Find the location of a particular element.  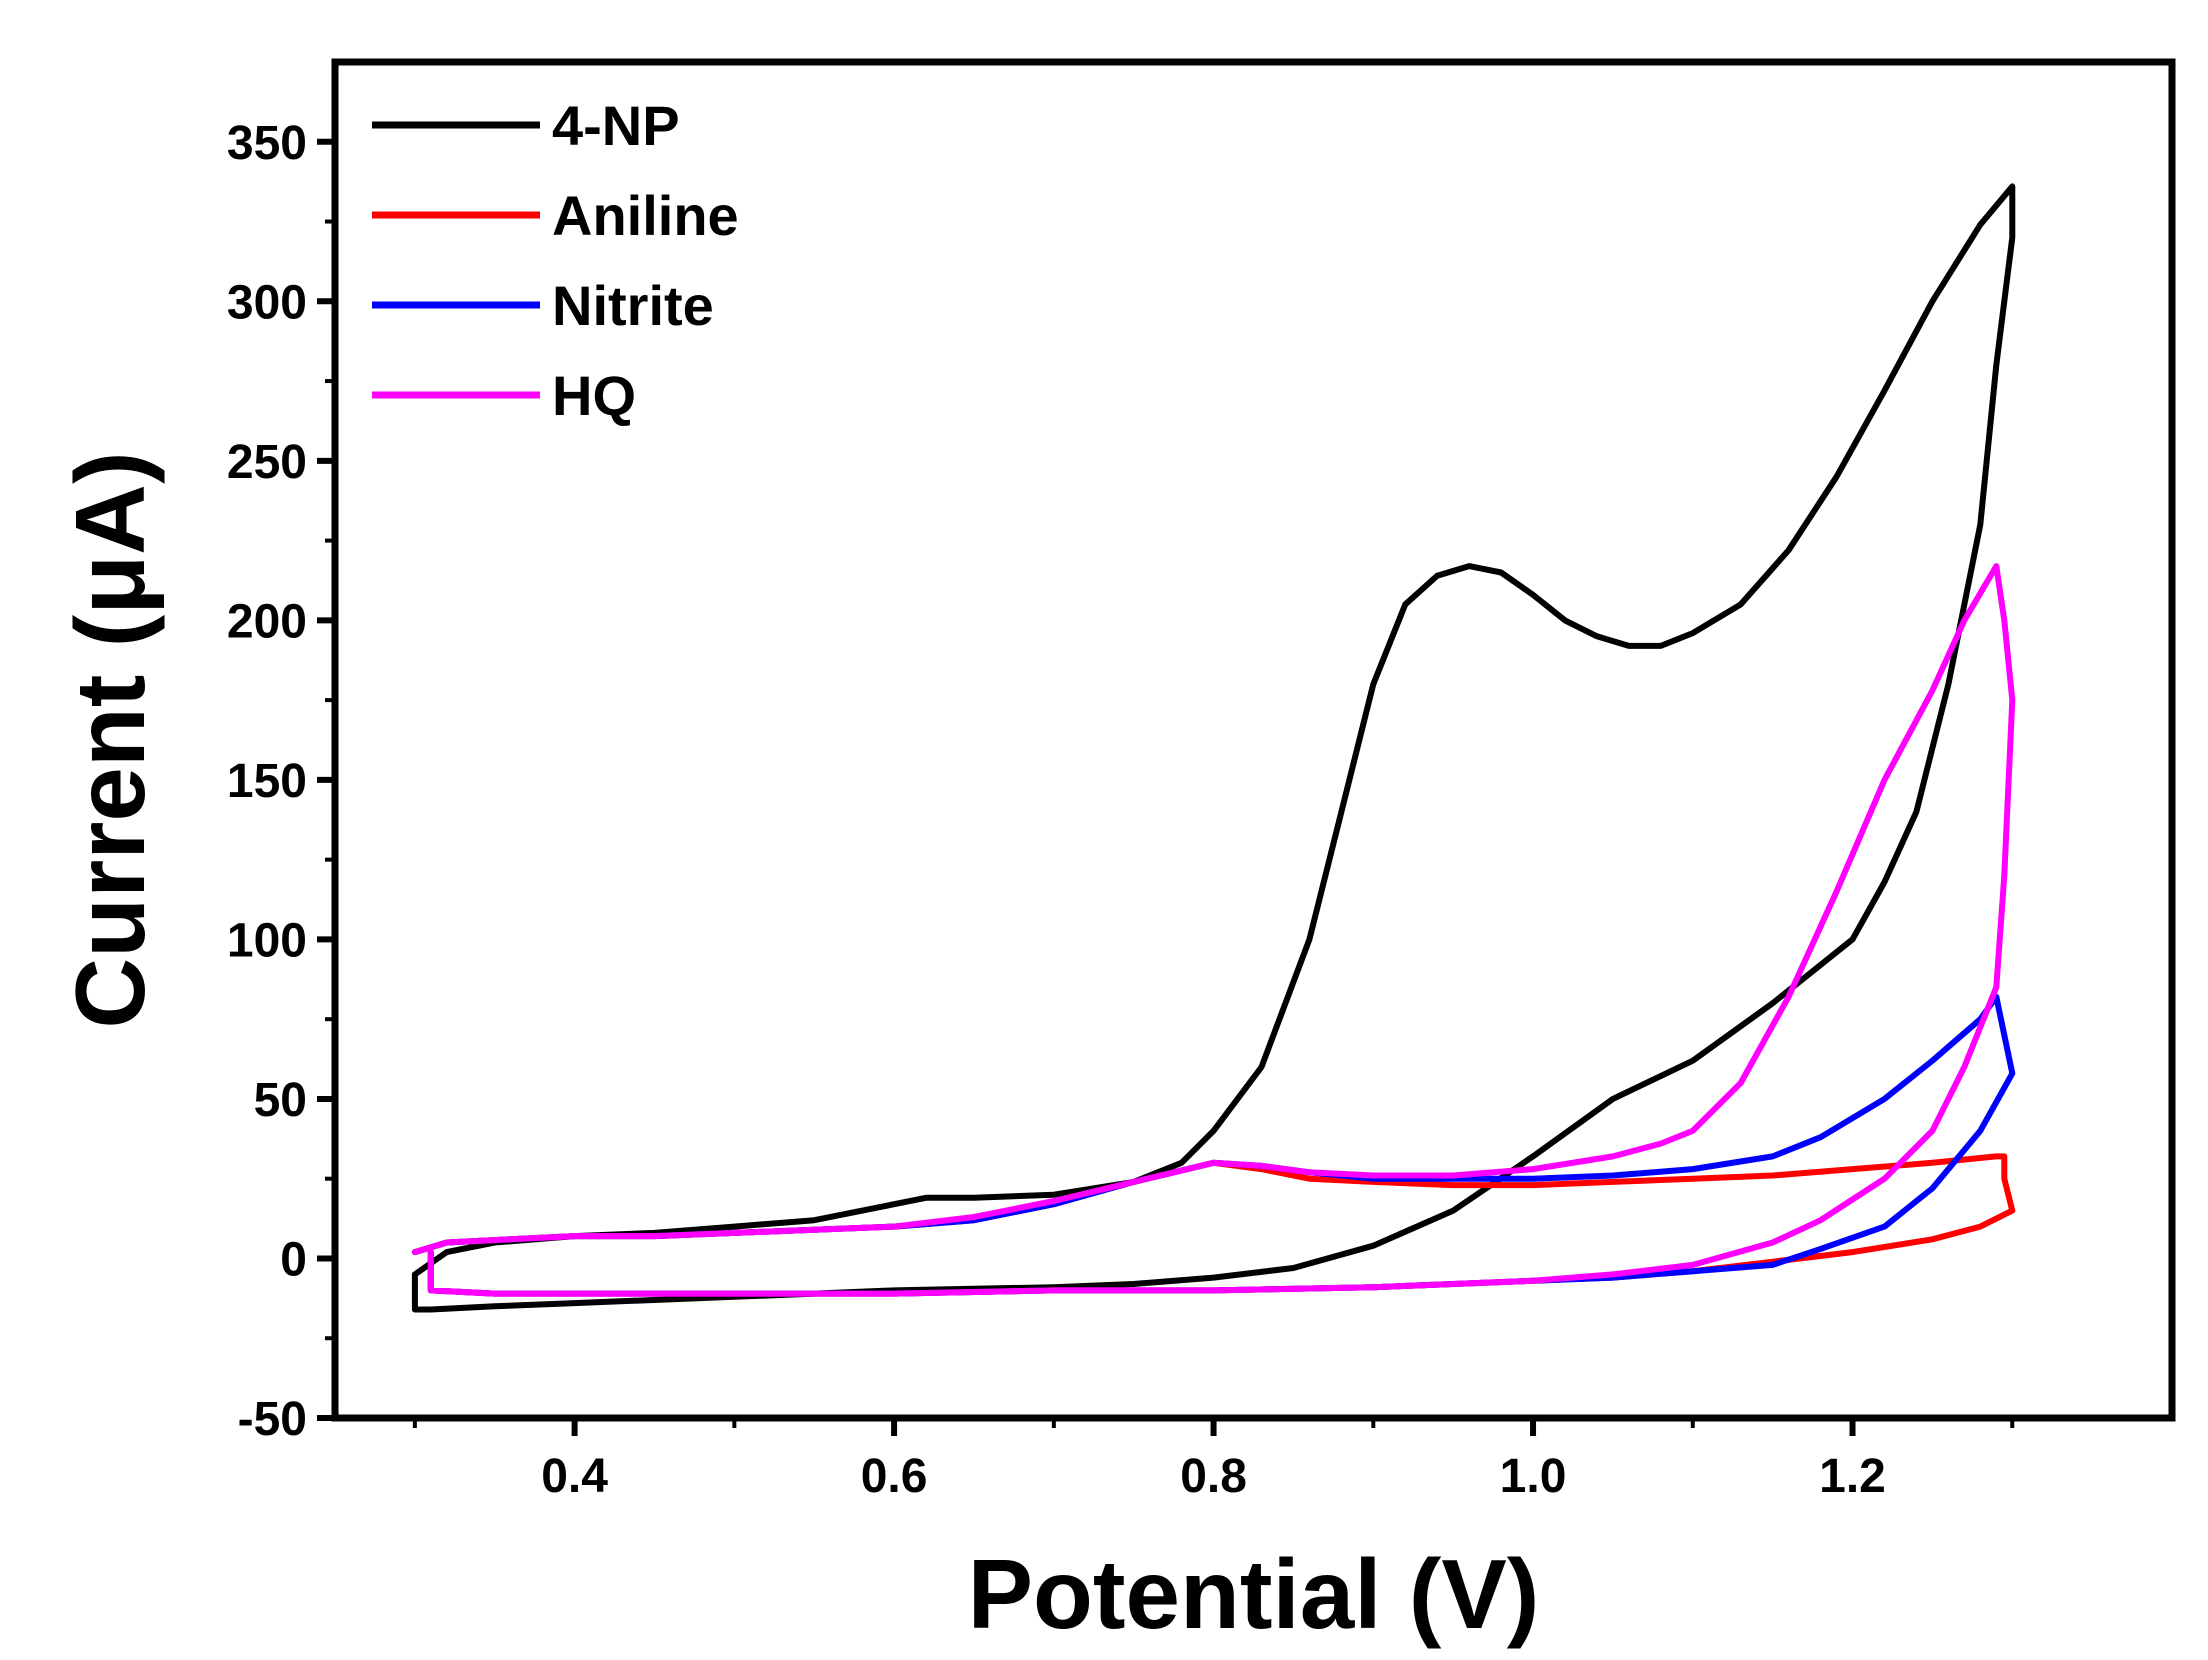

y-tick-label: -50 is located at coordinates (272, 1419).